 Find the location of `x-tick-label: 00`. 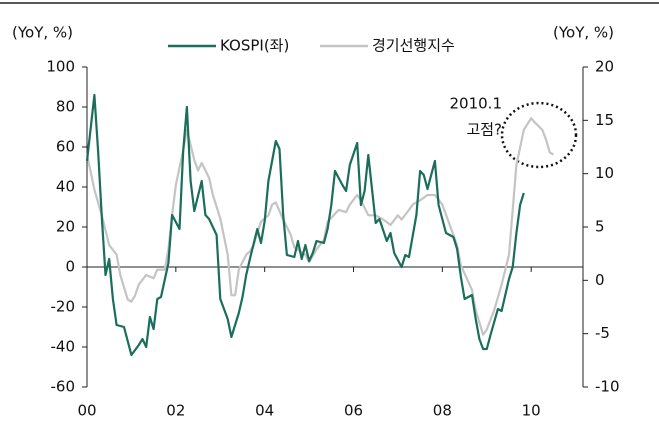

x-tick-label: 00 is located at coordinates (86, 411).